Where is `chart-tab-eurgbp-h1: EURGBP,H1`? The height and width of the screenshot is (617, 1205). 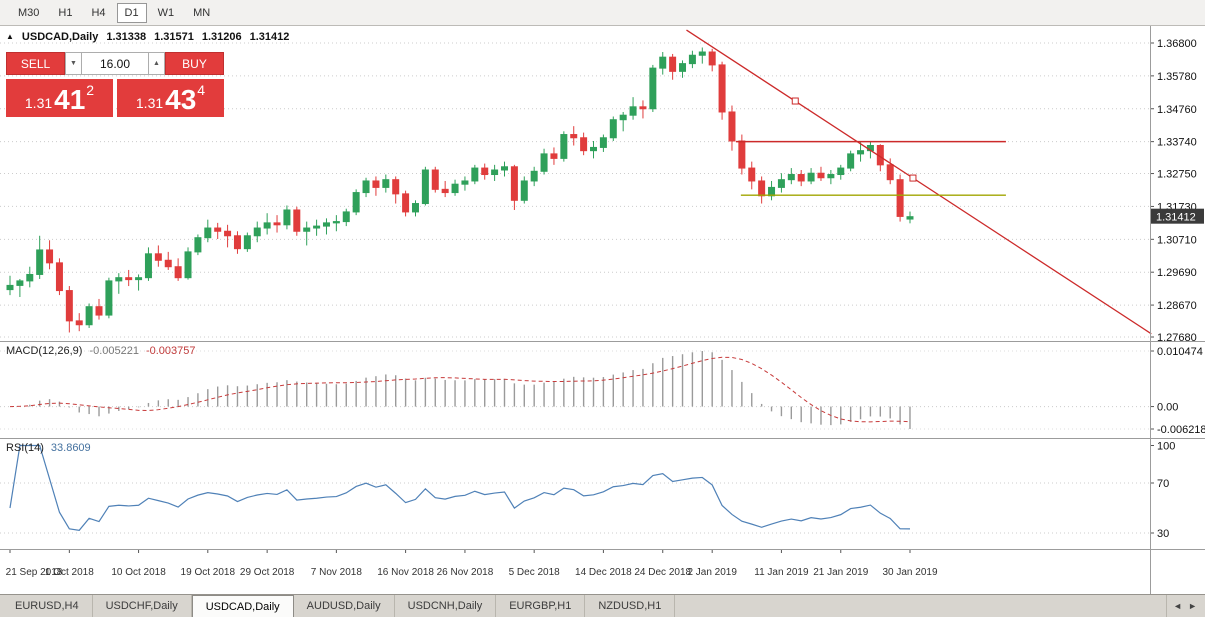 chart-tab-eurgbp-h1: EURGBP,H1 is located at coordinates (541, 606).